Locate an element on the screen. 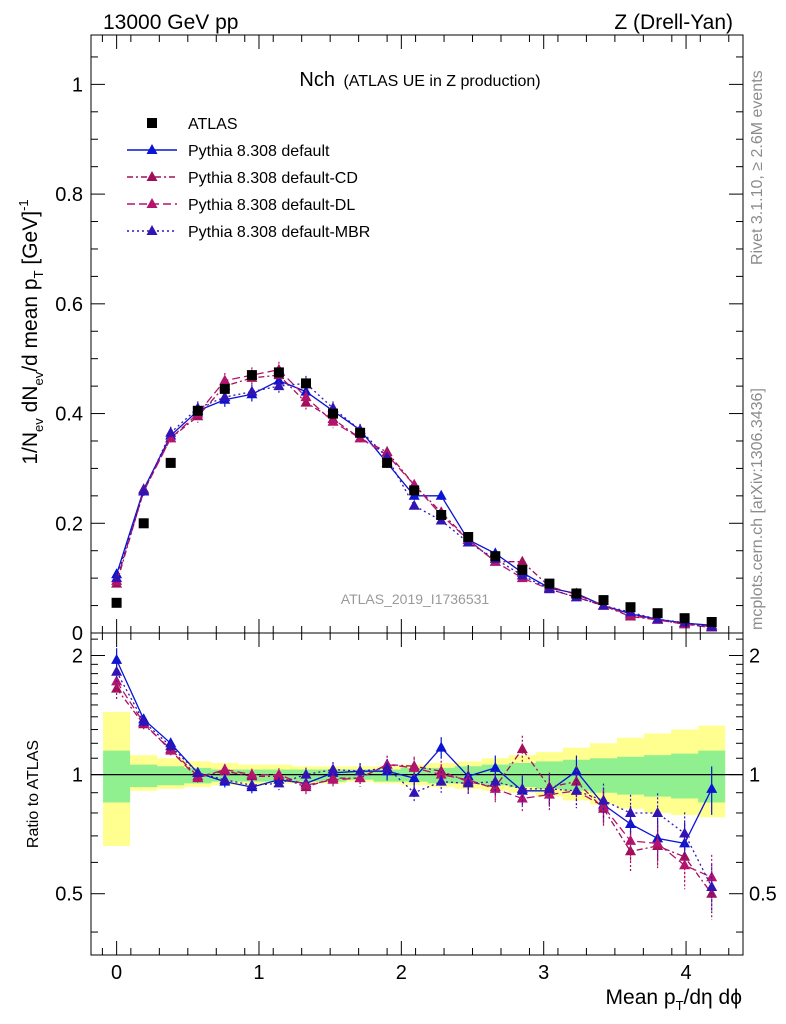 The width and height of the screenshot is (786, 1024). energy-label: 13000 GeV pp is located at coordinates (170, 22).